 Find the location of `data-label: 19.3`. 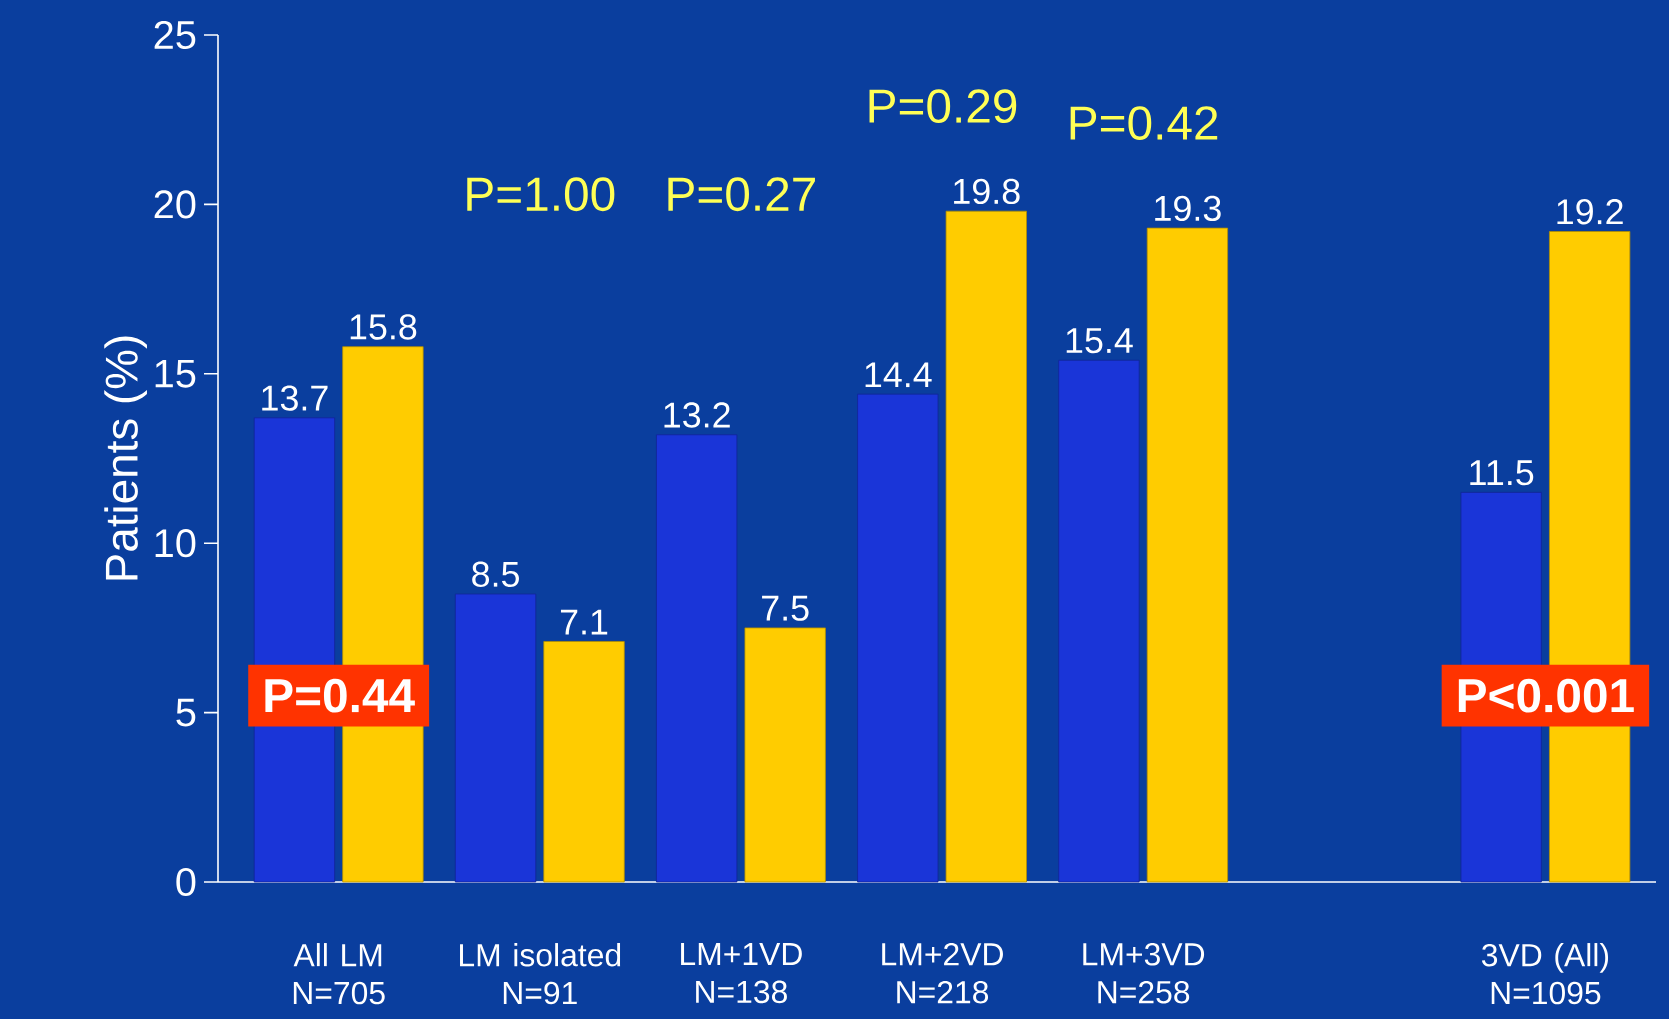

data-label: 19.3 is located at coordinates (1188, 208).